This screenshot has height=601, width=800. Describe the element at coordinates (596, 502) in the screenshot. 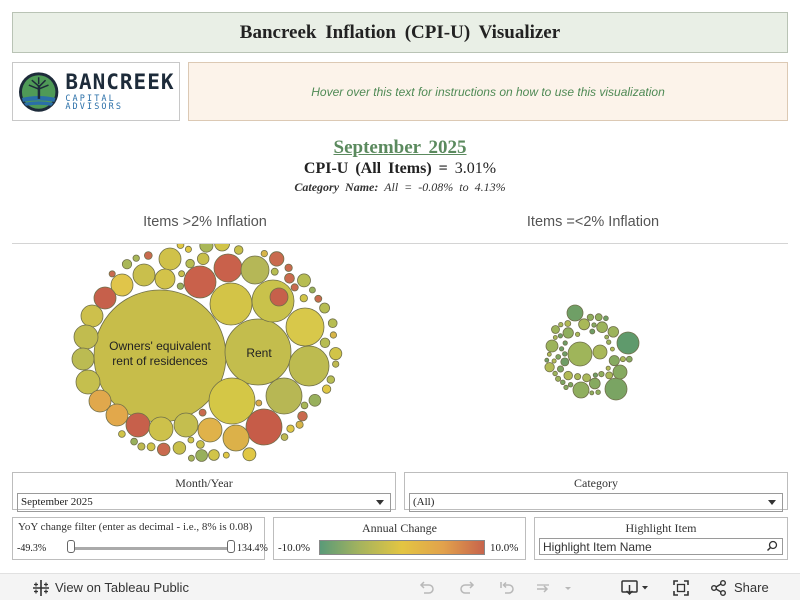

I see `category-select: (All)` at that location.